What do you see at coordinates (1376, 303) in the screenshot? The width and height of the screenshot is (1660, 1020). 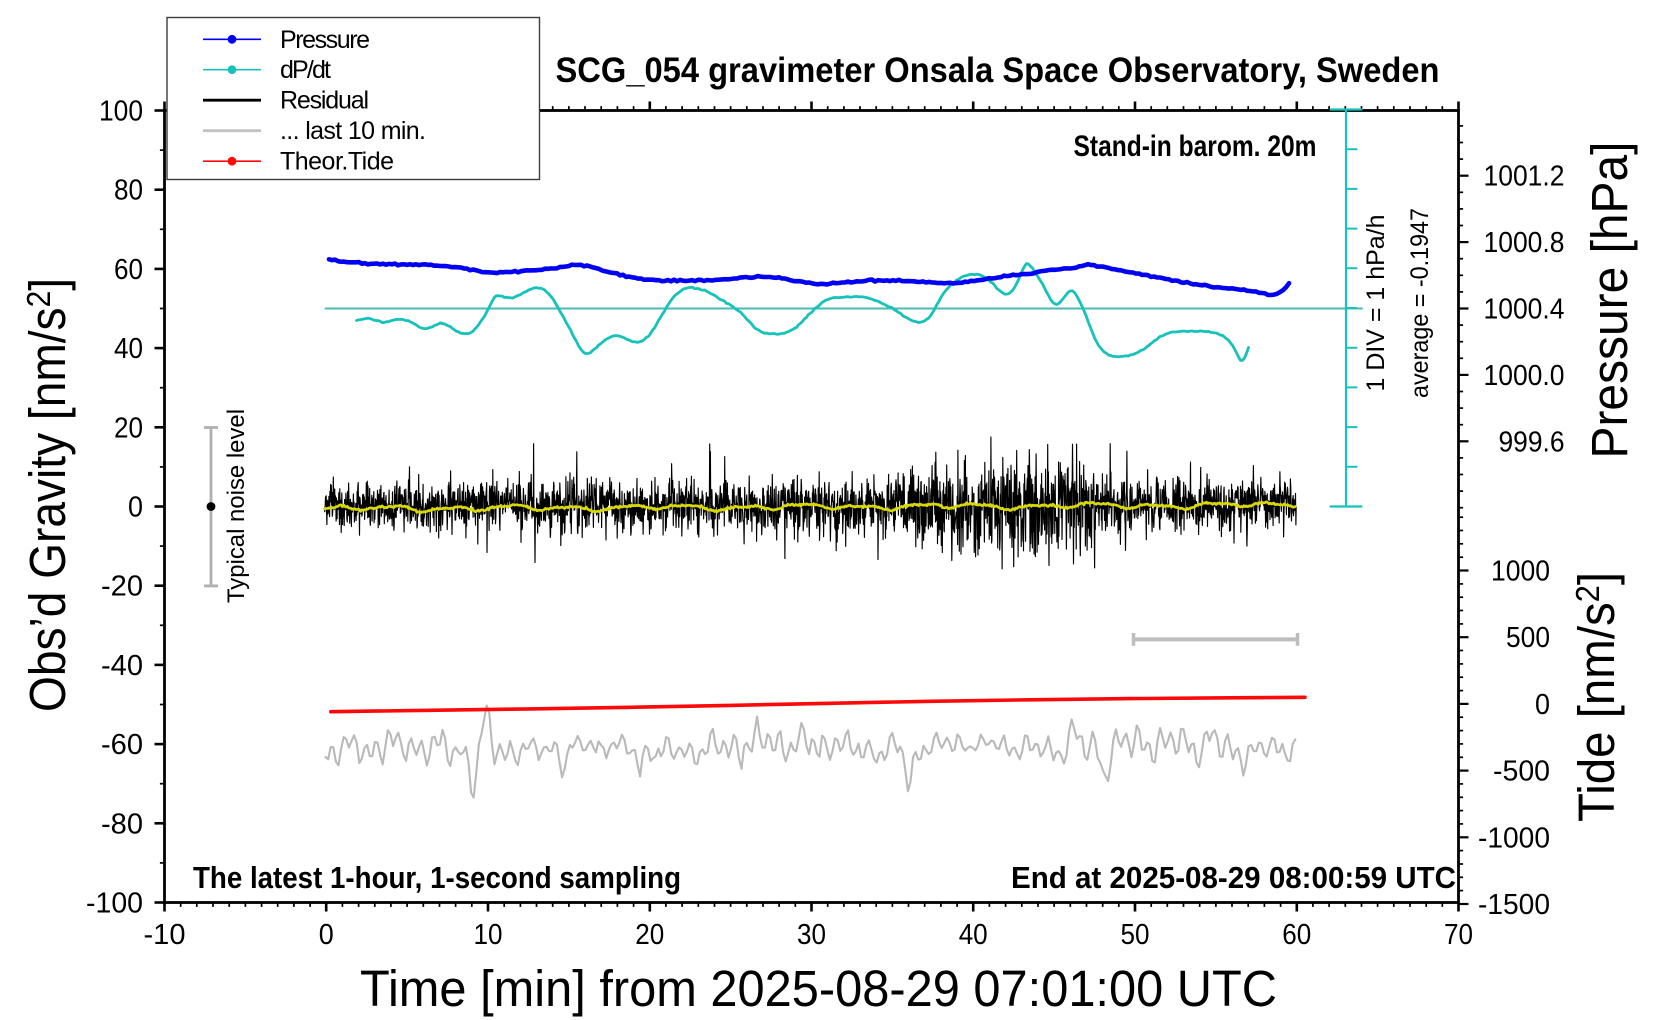 I see `svg-text: 1 DIV = 1 hPa/h` at bounding box center [1376, 303].